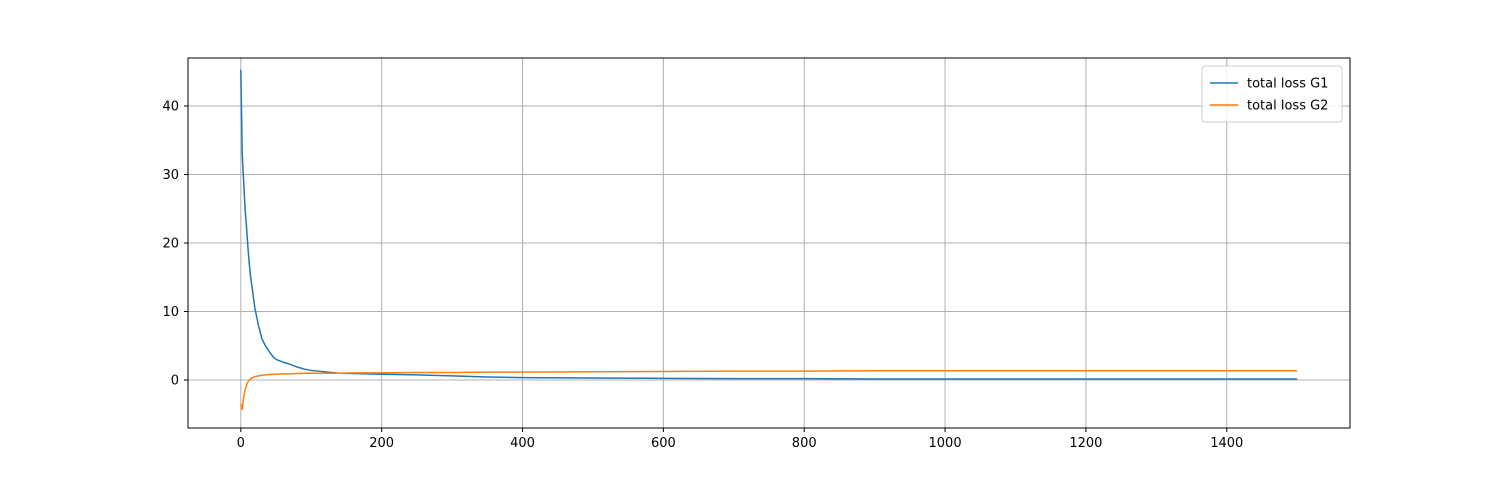 Image resolution: width=1500 pixels, height=480 pixels. I want to click on legend: total loss G1 total loss G2, so click(1272, 94).